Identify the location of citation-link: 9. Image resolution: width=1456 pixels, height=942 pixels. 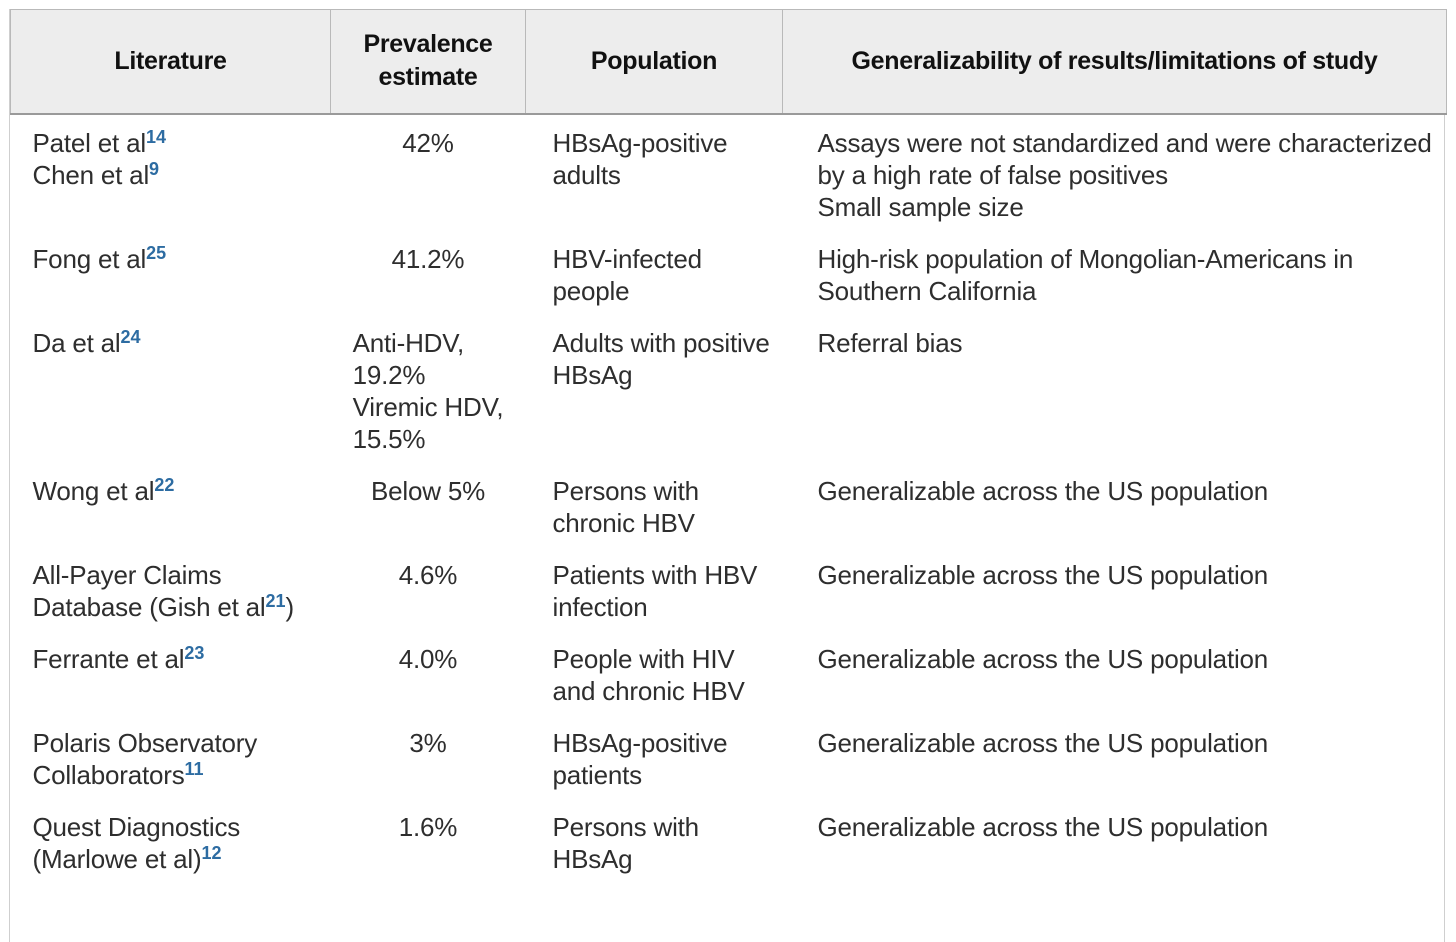
(154, 168).